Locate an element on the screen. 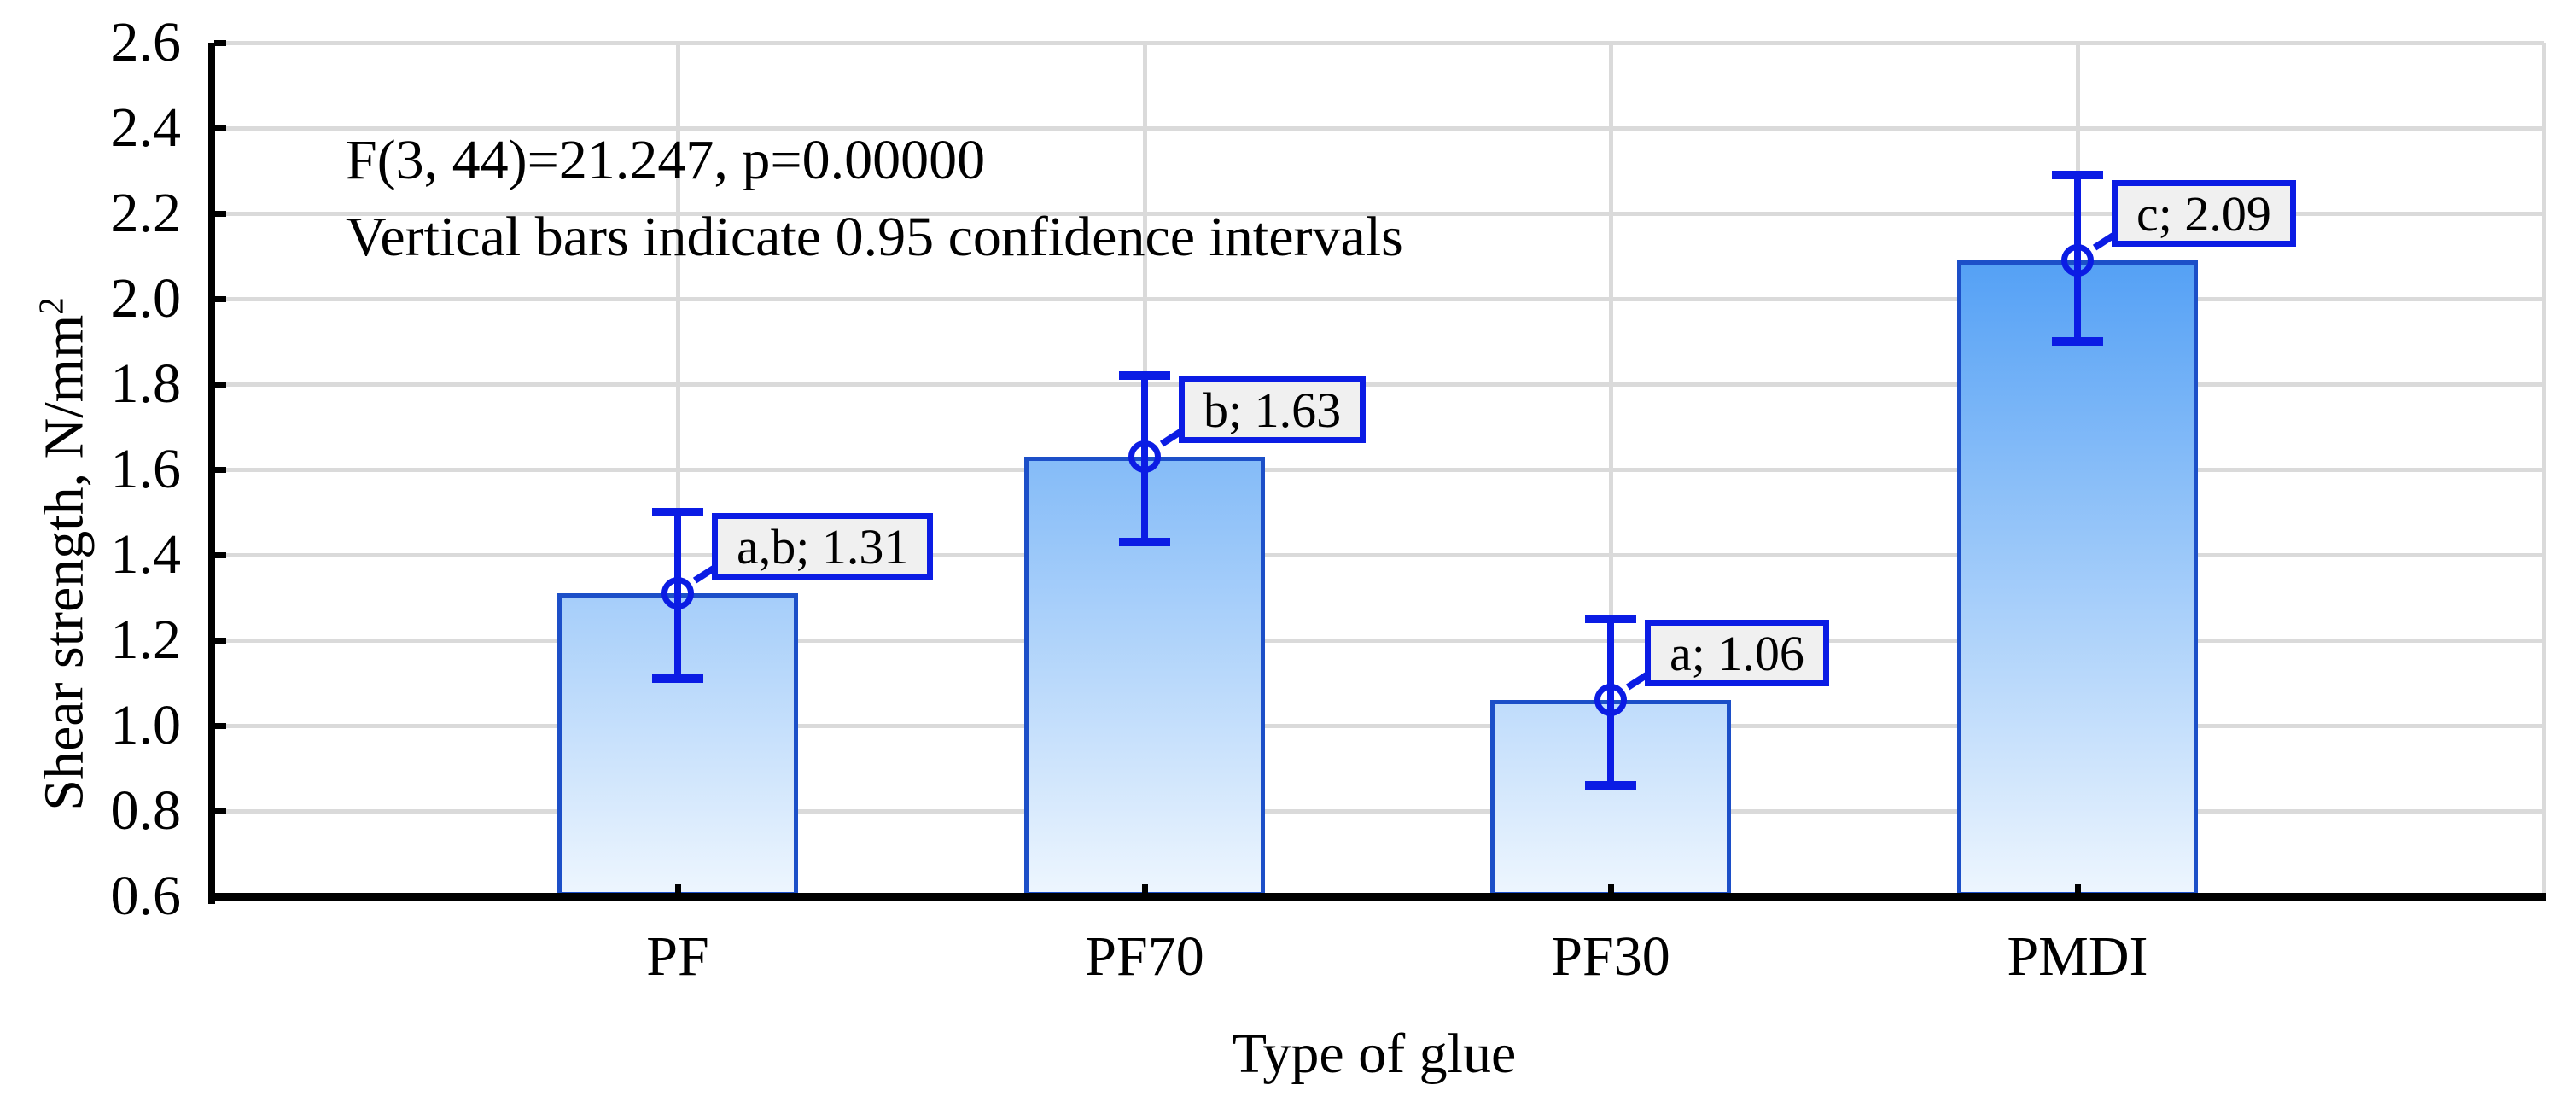 The width and height of the screenshot is (2576, 1108). value-label-PF30: a; 1.06 is located at coordinates (1737, 653).